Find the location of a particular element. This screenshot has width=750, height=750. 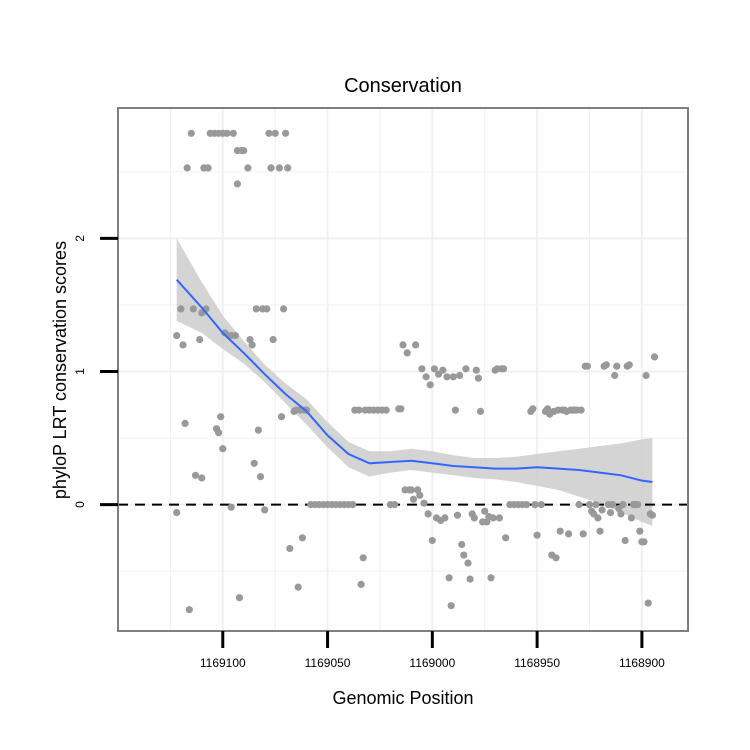

y-tick-label: 0 is located at coordinates (80, 504).